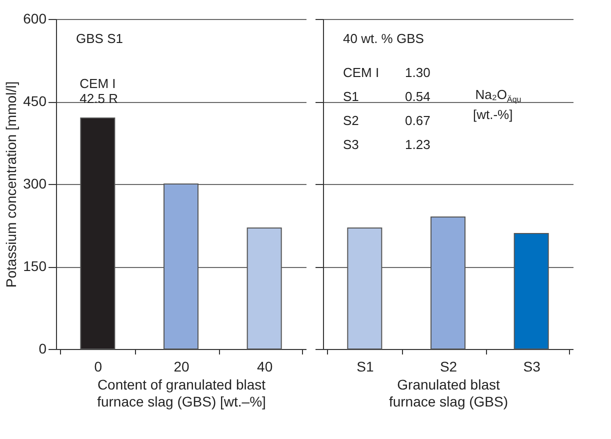 The width and height of the screenshot is (611, 439). What do you see at coordinates (383, 38) in the screenshot?
I see `annotation: 40 wt. % GBS` at bounding box center [383, 38].